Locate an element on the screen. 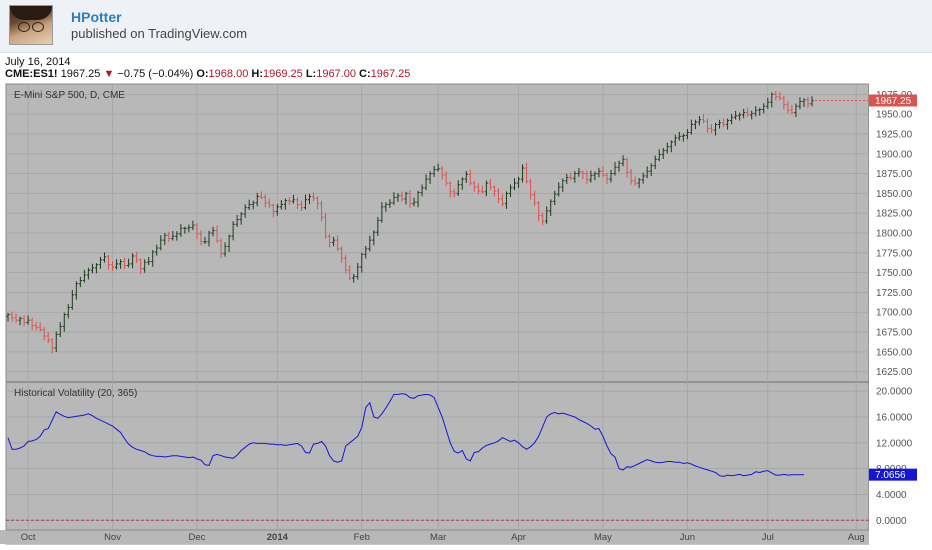 The height and width of the screenshot is (550, 932). time-axis-area is located at coordinates (434, 537).